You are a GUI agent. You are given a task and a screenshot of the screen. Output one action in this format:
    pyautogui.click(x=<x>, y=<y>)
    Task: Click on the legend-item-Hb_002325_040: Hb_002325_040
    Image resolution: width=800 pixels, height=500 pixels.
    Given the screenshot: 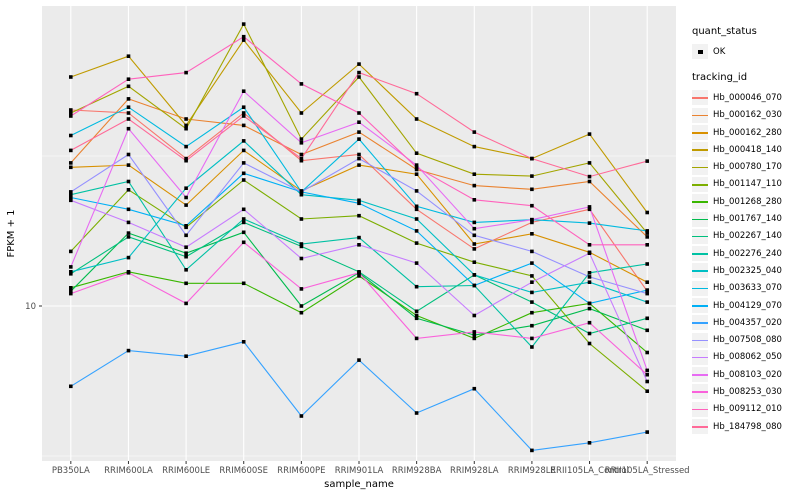 What is the action you would take?
    pyautogui.click(x=745, y=270)
    